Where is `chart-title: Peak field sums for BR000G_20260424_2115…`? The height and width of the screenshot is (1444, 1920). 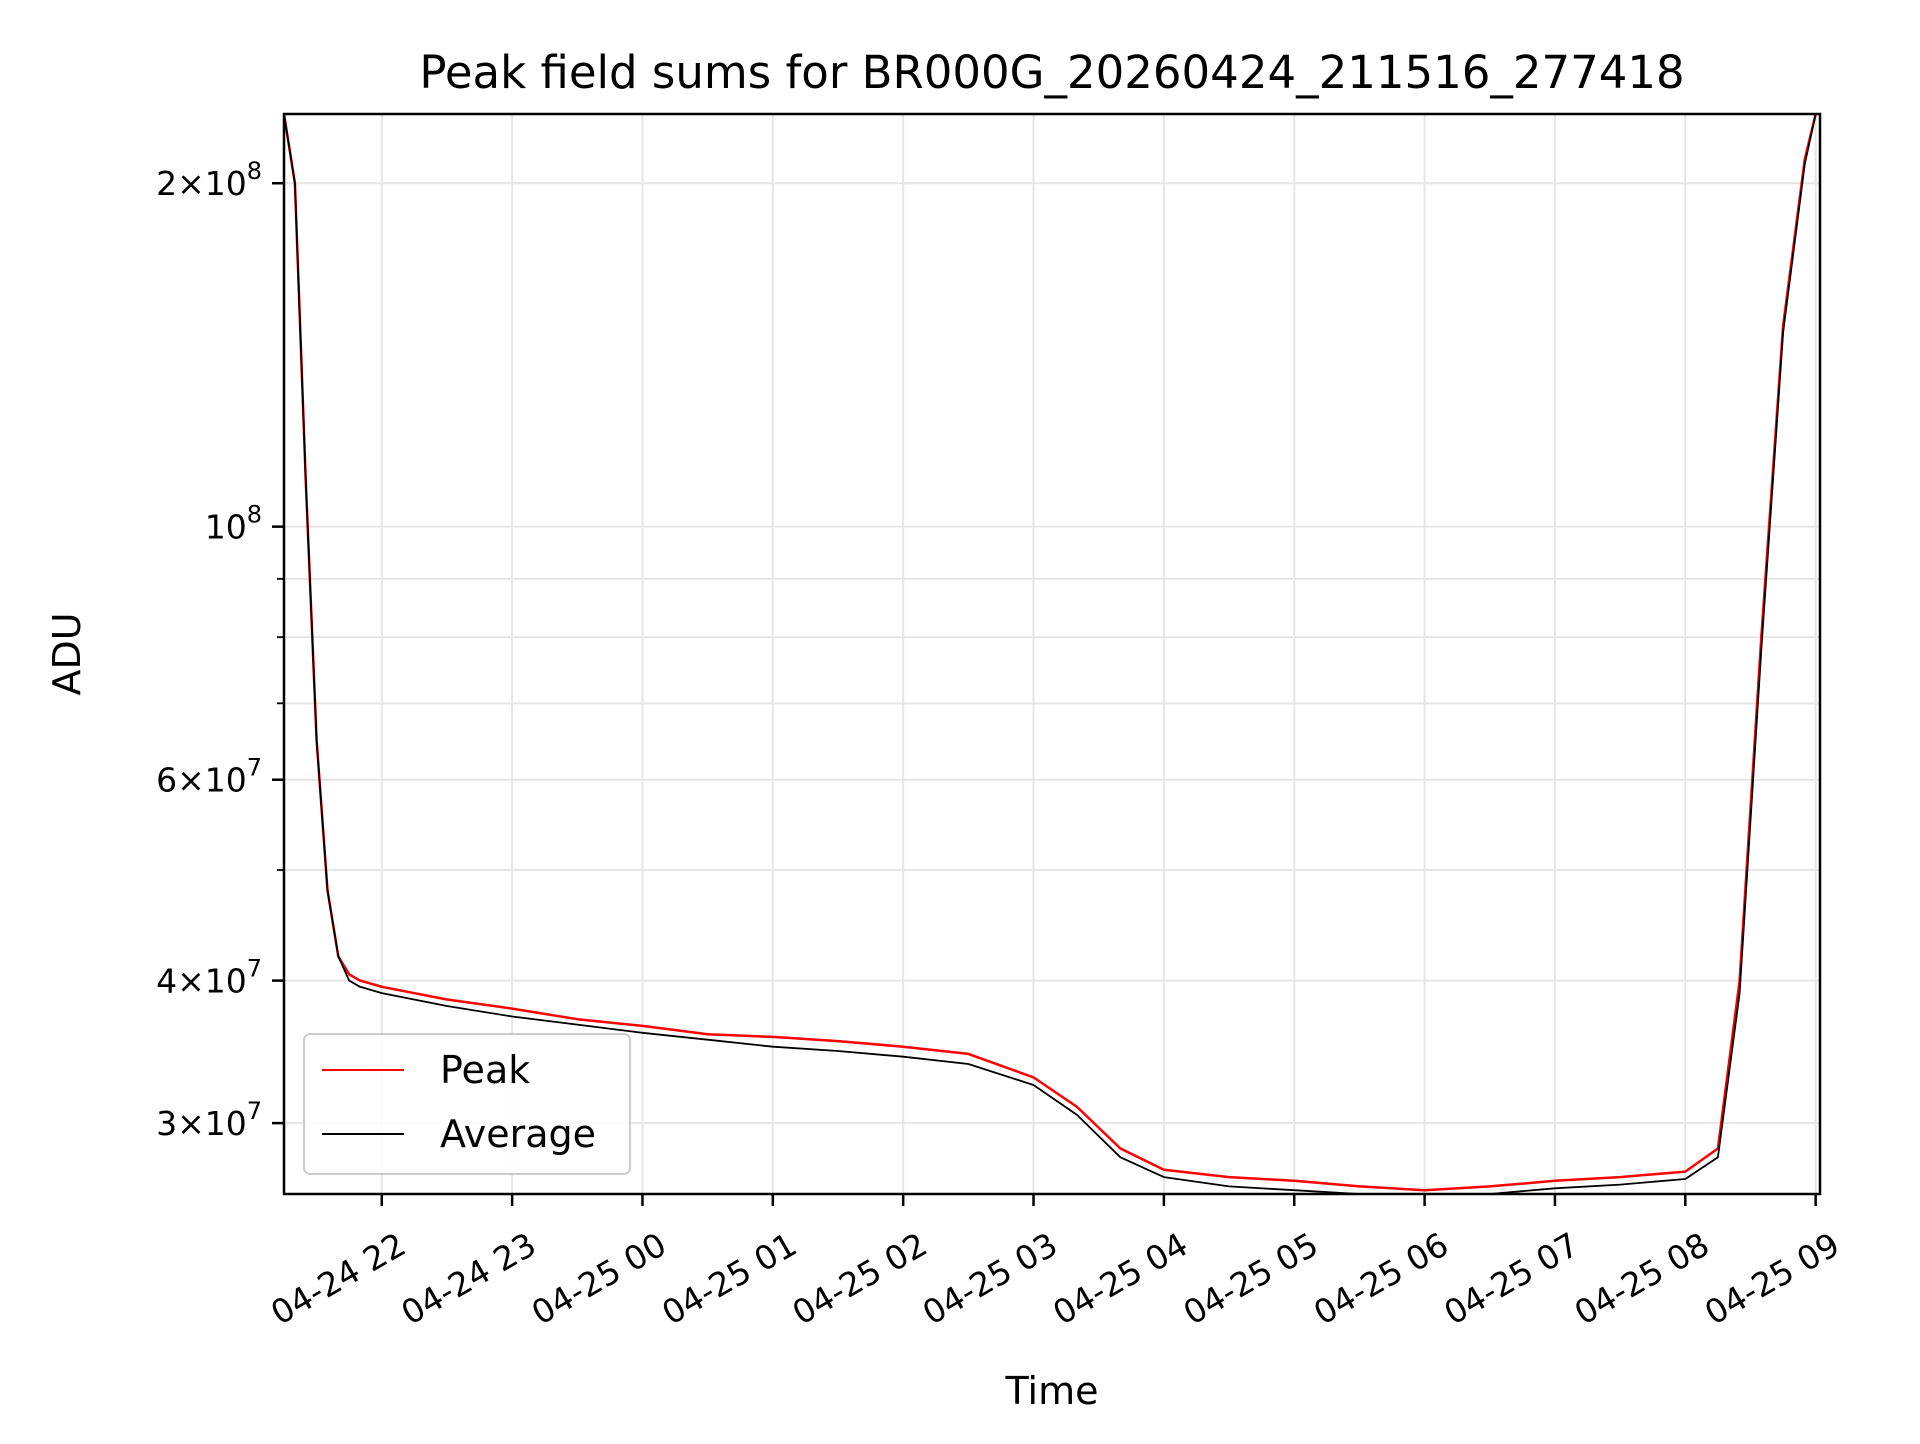
chart-title: Peak field sums for BR000G_20260424_2115… is located at coordinates (1051, 72).